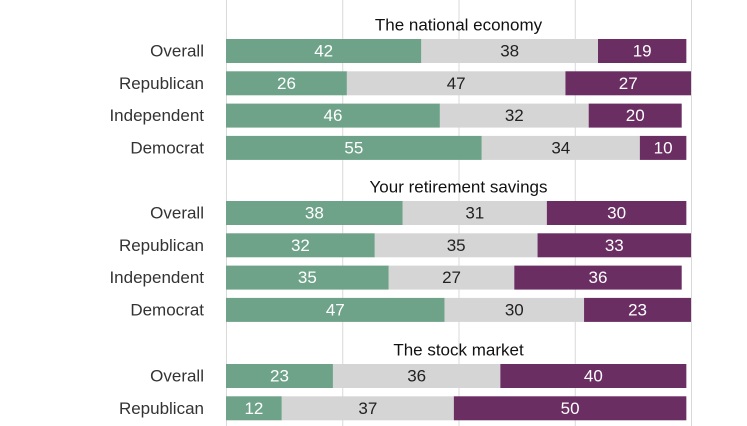  I want to click on data-label: 37, so click(367, 408).